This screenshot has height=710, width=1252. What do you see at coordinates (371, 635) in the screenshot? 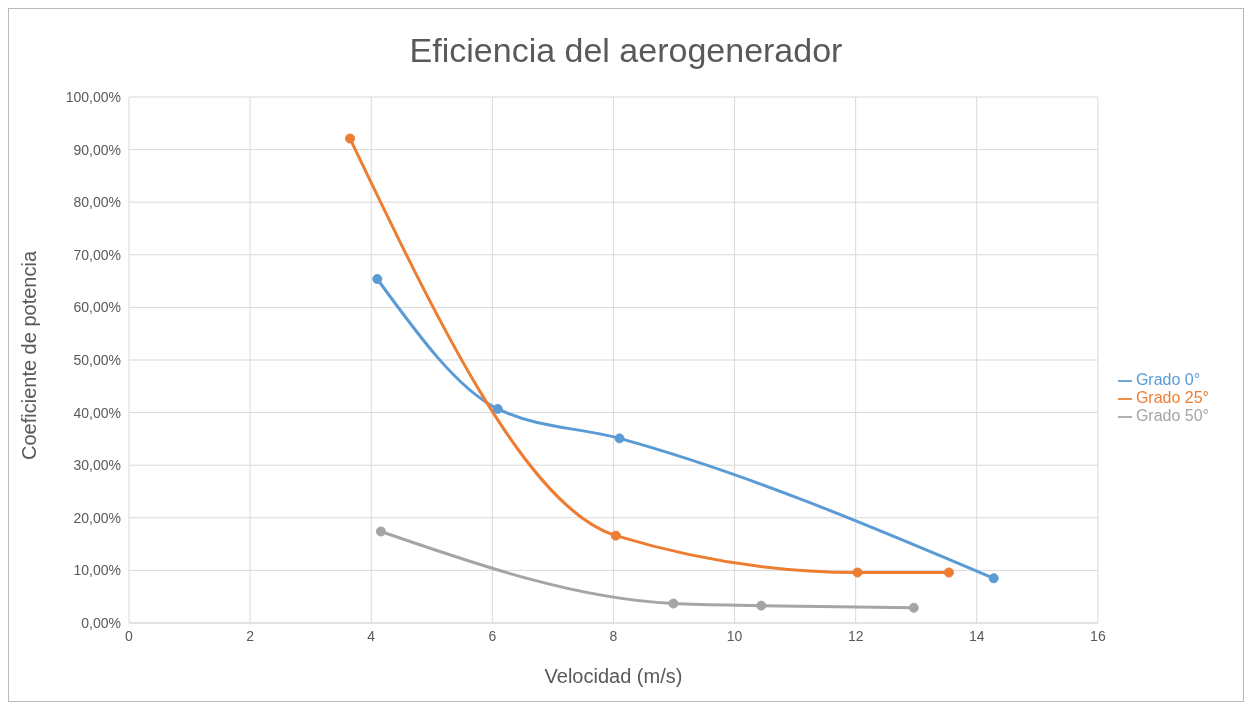
I see `x-tick-label: 4` at bounding box center [371, 635].